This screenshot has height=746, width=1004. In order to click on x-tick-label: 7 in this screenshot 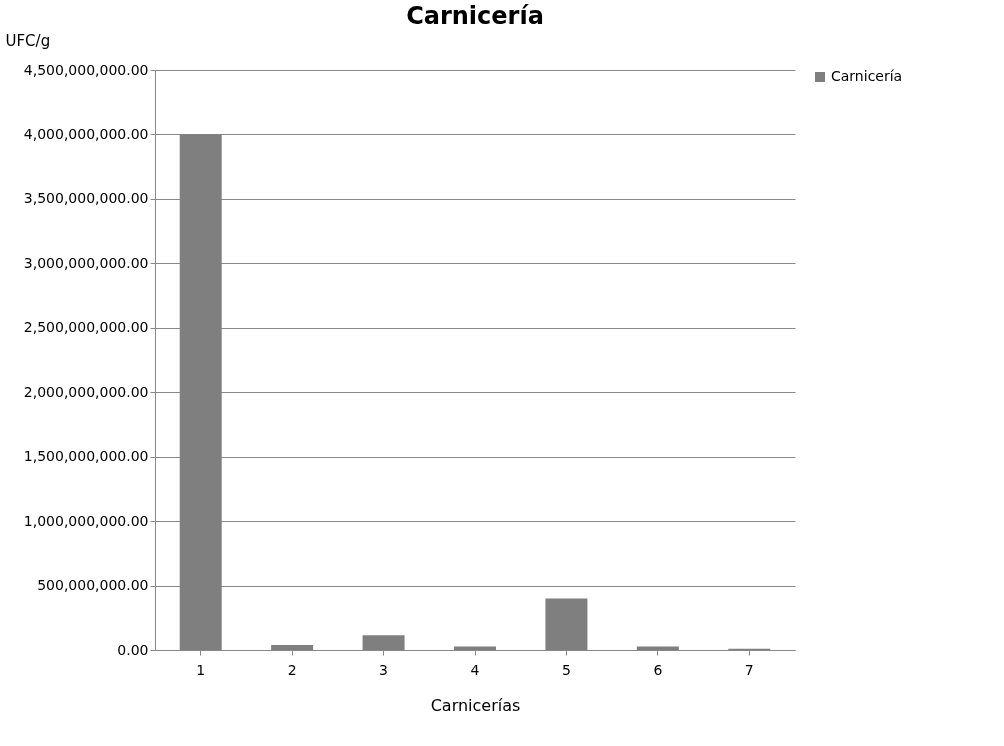, I will do `click(749, 669)`.